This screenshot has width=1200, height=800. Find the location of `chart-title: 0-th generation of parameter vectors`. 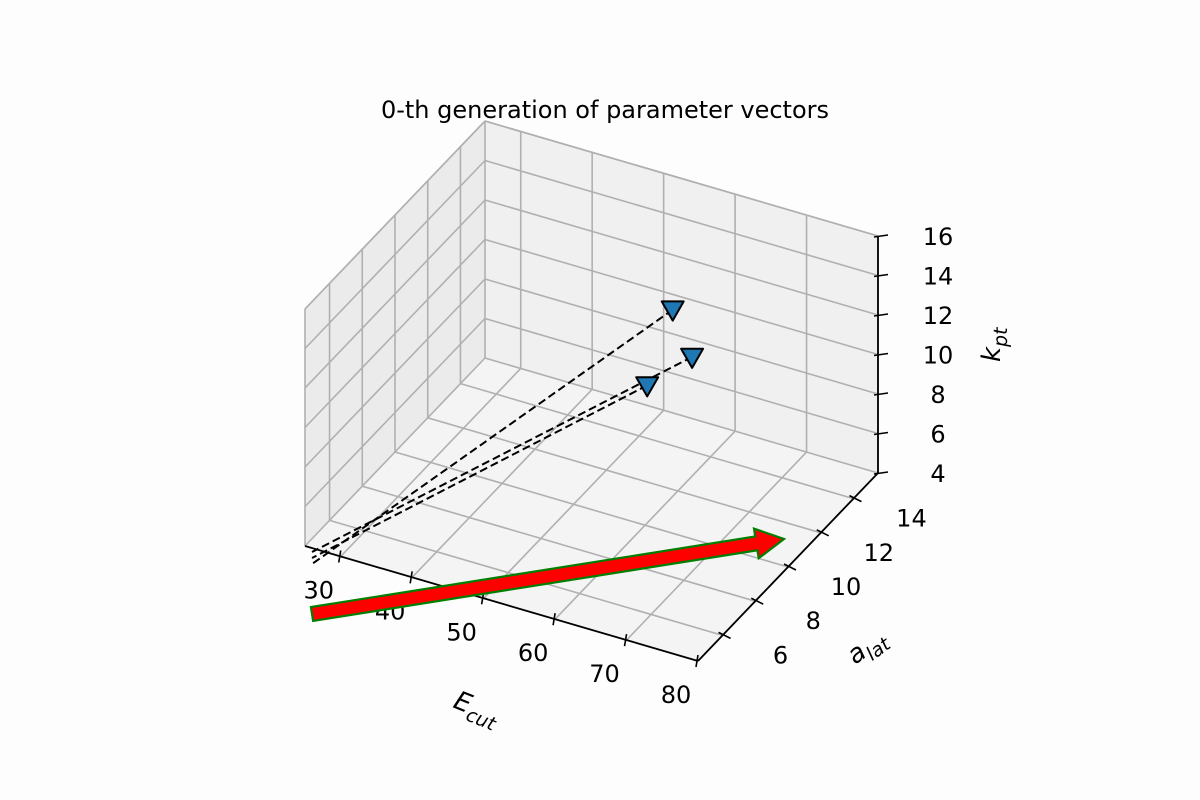

chart-title: 0-th generation of parameter vectors is located at coordinates (605, 110).